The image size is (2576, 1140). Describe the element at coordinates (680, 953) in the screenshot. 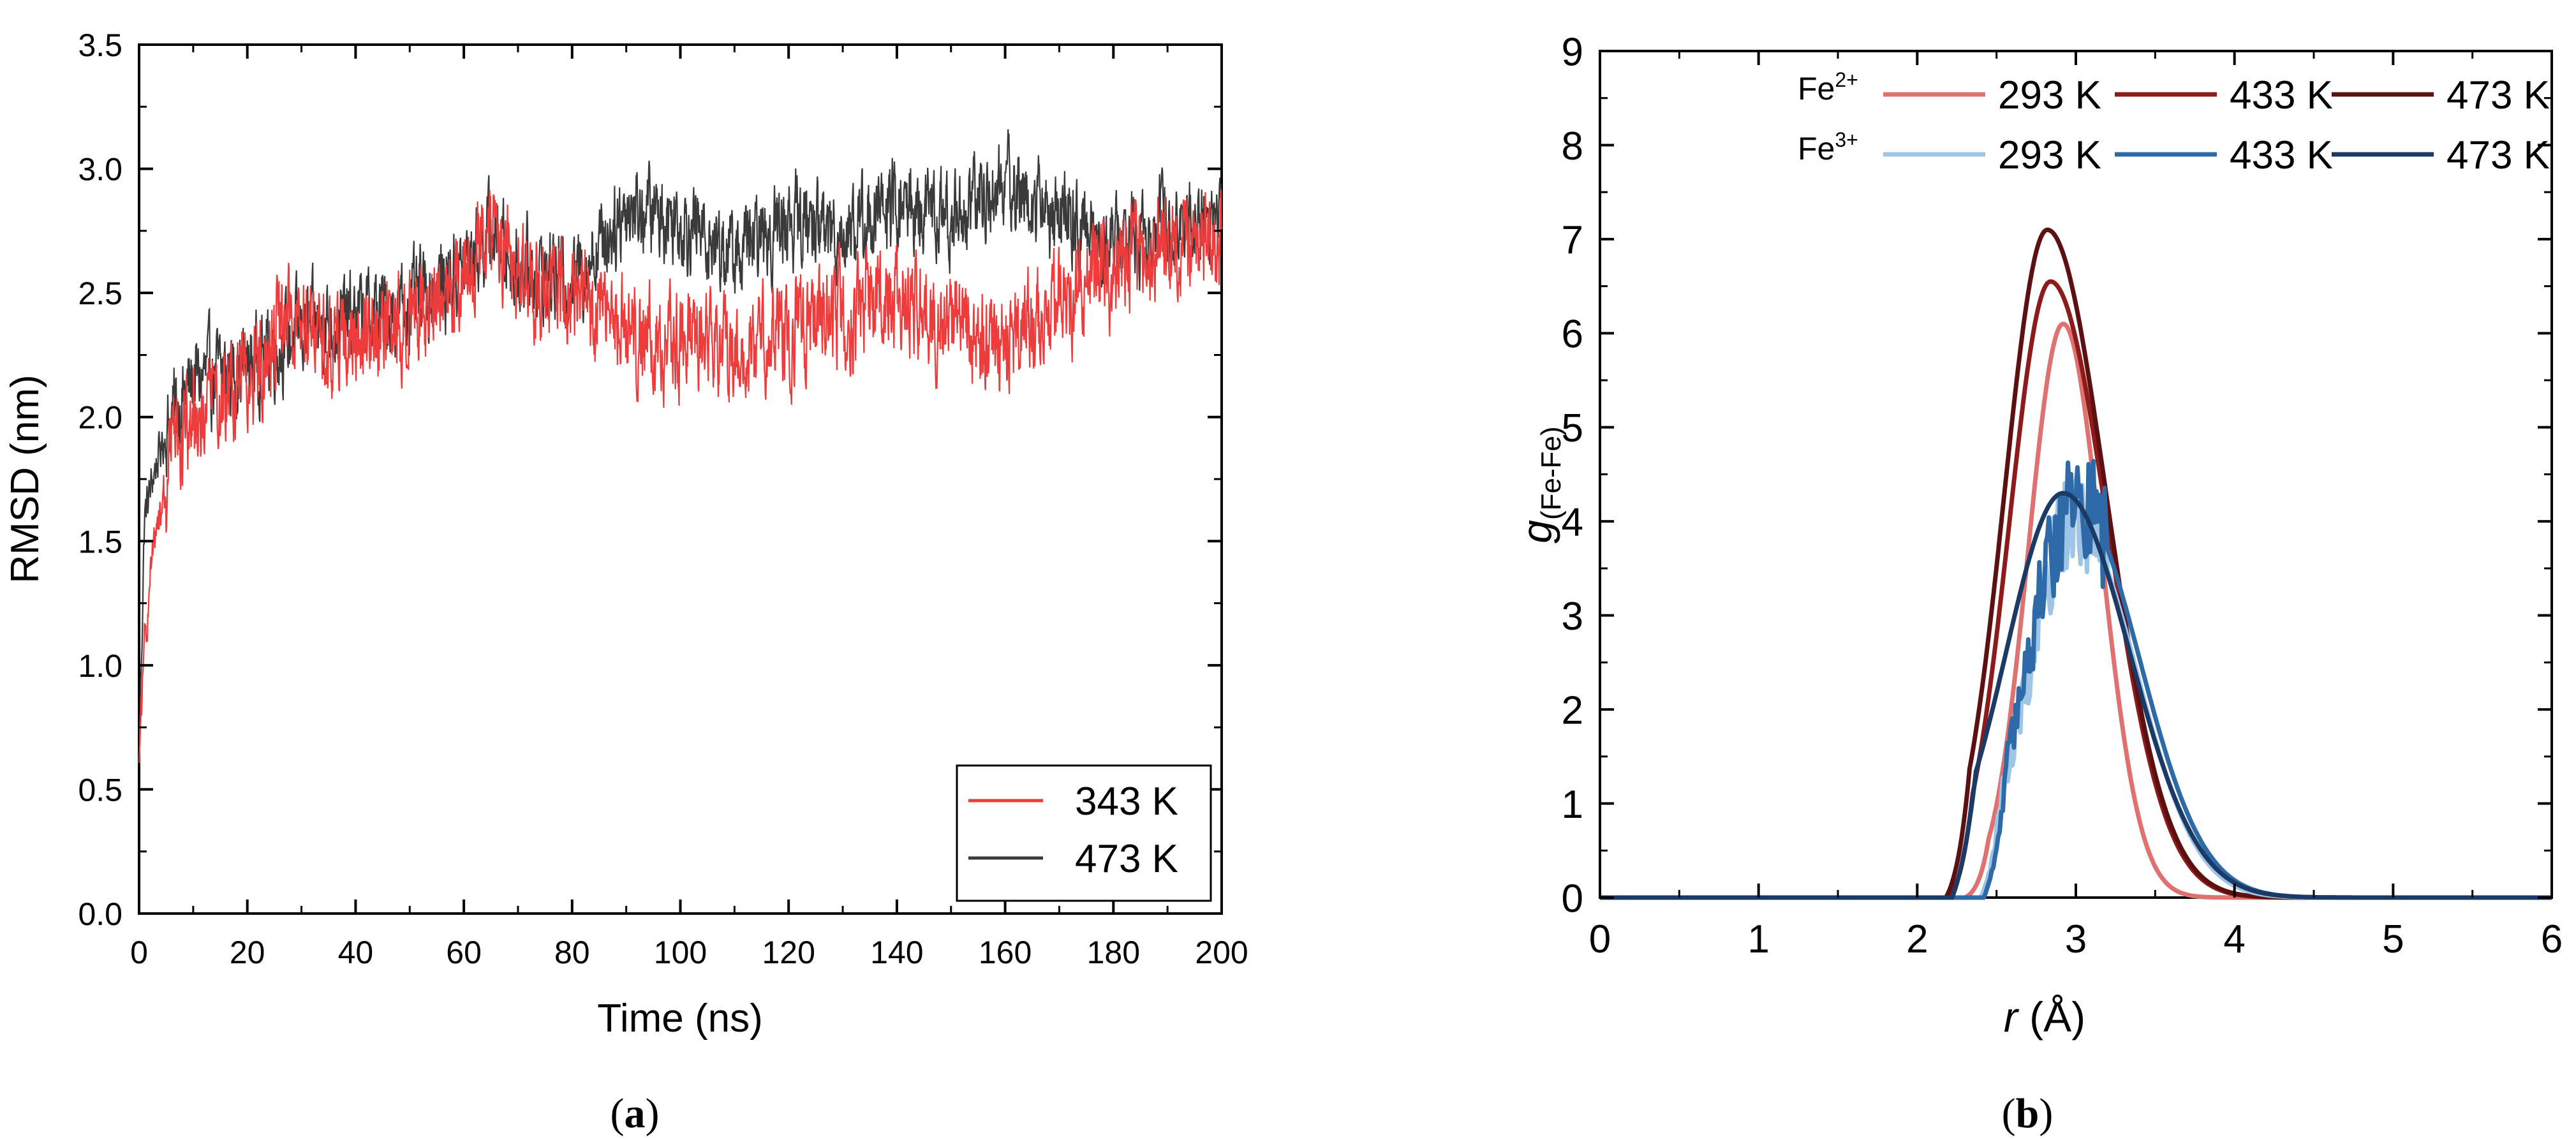

I see `rmsd-x-tick-label: 100` at that location.